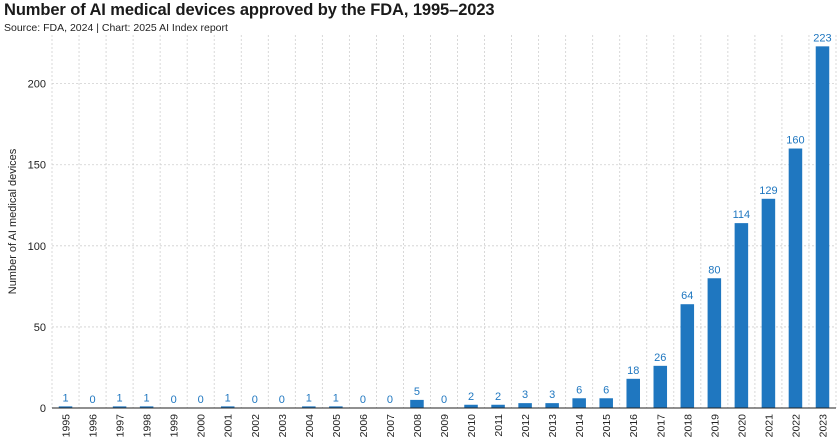 Image resolution: width=840 pixels, height=445 pixels. What do you see at coordinates (309, 407) in the screenshot?
I see `bar-2004` at bounding box center [309, 407].